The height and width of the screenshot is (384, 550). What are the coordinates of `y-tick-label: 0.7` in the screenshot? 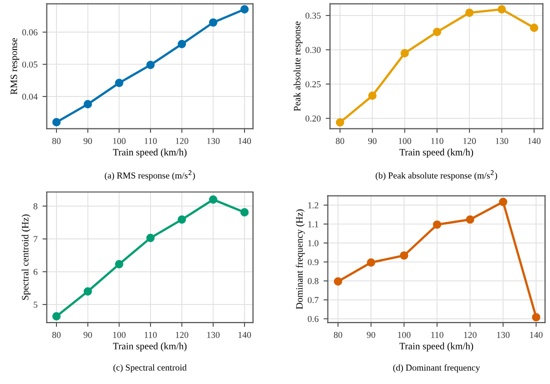 It's located at (313, 300).